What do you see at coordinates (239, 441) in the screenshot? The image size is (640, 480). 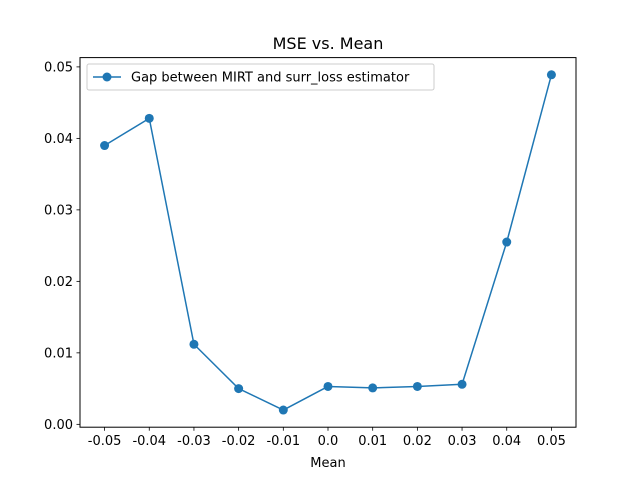 I see `x-tick-label: -0.02` at bounding box center [239, 441].